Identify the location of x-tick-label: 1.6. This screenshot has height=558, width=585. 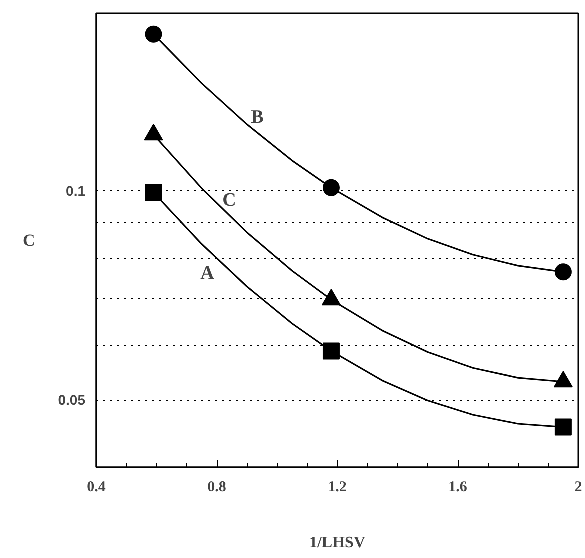
(458, 488).